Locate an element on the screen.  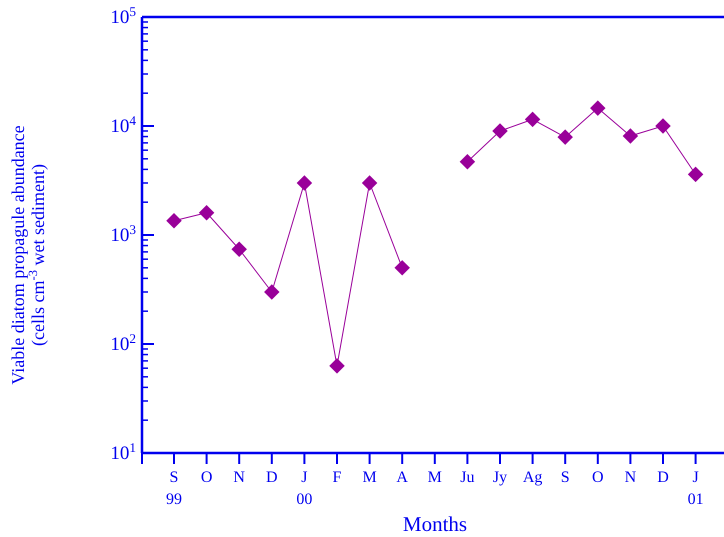
x-tick-label: F is located at coordinates (337, 477).